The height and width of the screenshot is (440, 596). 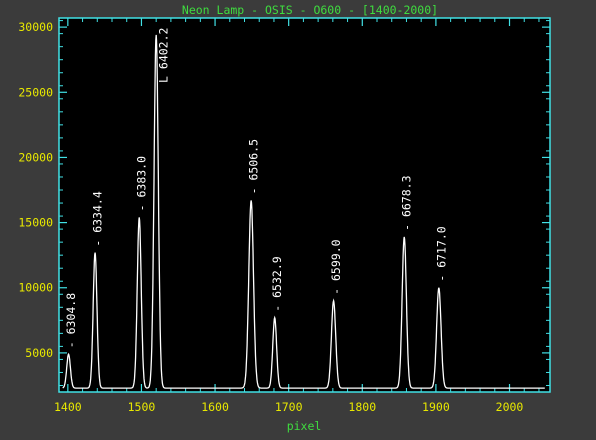 I want to click on peak-label: - 6334.4, so click(x=98, y=218).